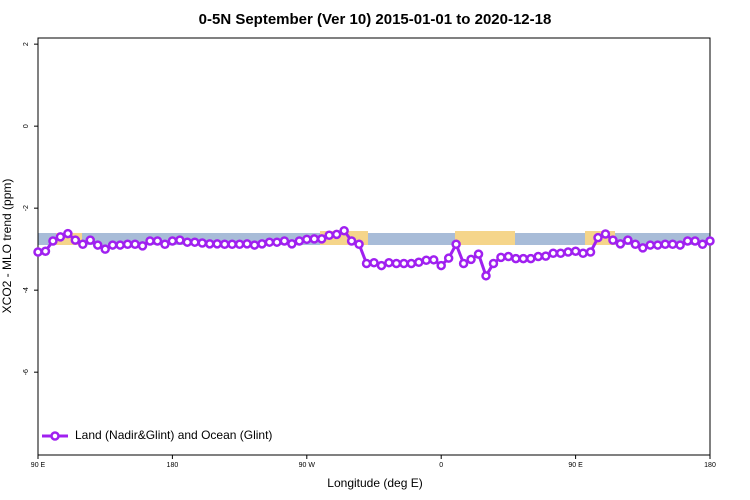 This screenshot has width=750, height=500. I want to click on x-tick-label: 90 W, so click(307, 465).